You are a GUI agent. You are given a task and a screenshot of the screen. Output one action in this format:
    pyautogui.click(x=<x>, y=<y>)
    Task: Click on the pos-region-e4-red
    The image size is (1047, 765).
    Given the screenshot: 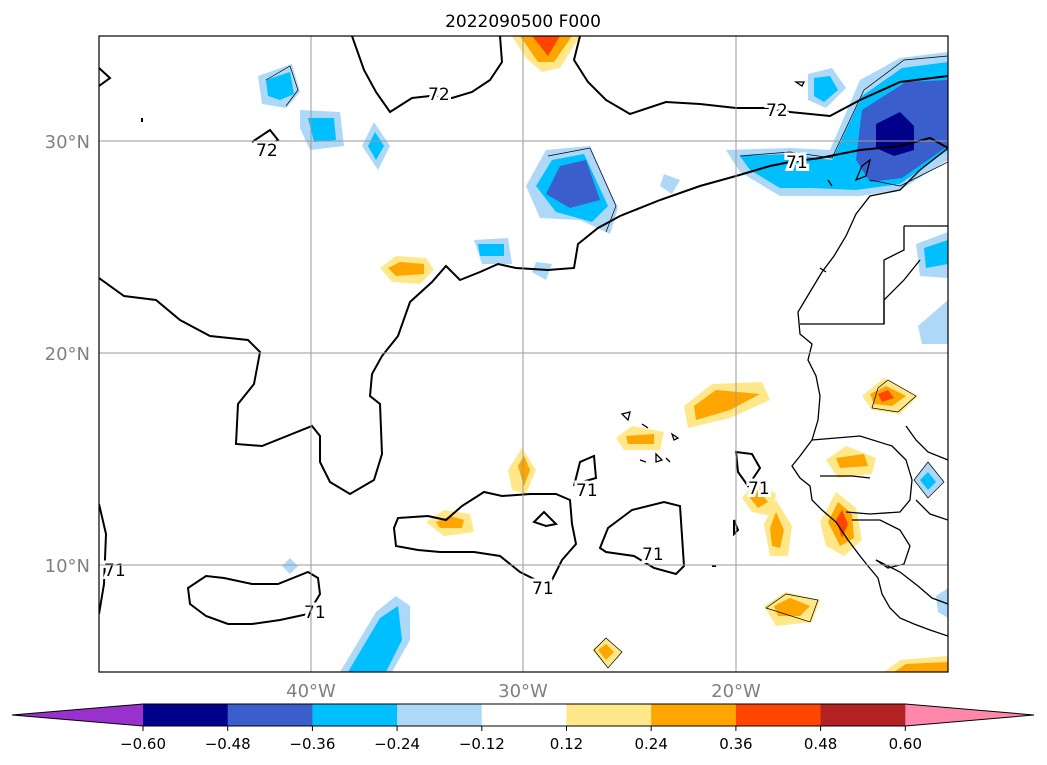 What is the action you would take?
    pyautogui.click(x=886, y=396)
    